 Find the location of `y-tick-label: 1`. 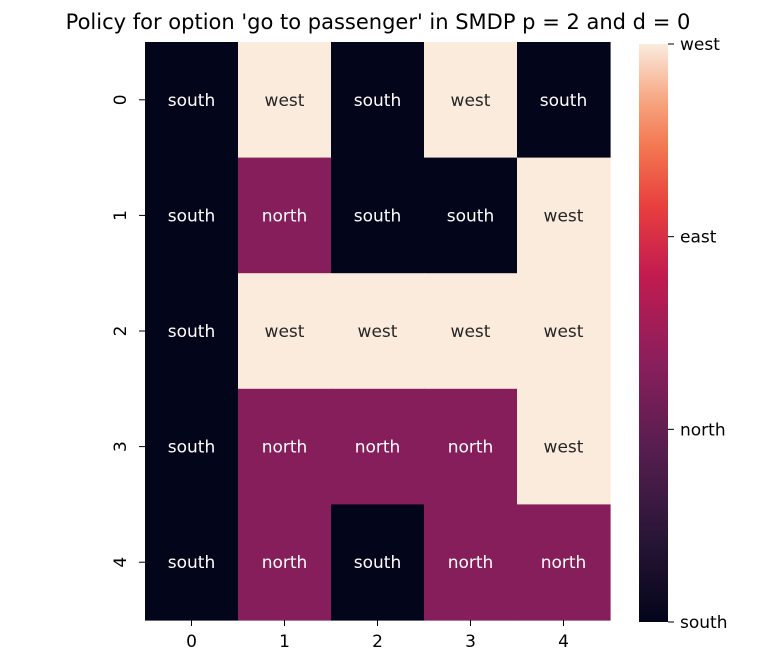

y-tick-label: 1 is located at coordinates (121, 215).